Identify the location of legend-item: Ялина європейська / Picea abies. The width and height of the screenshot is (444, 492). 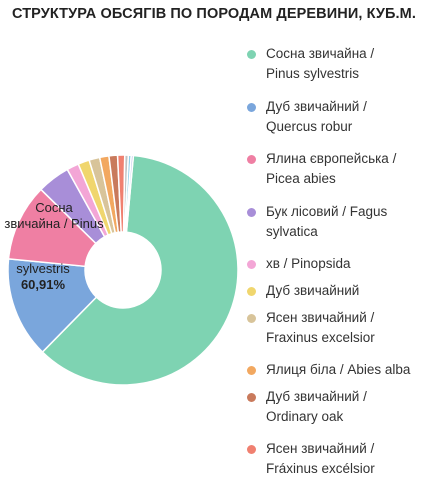
(344, 175).